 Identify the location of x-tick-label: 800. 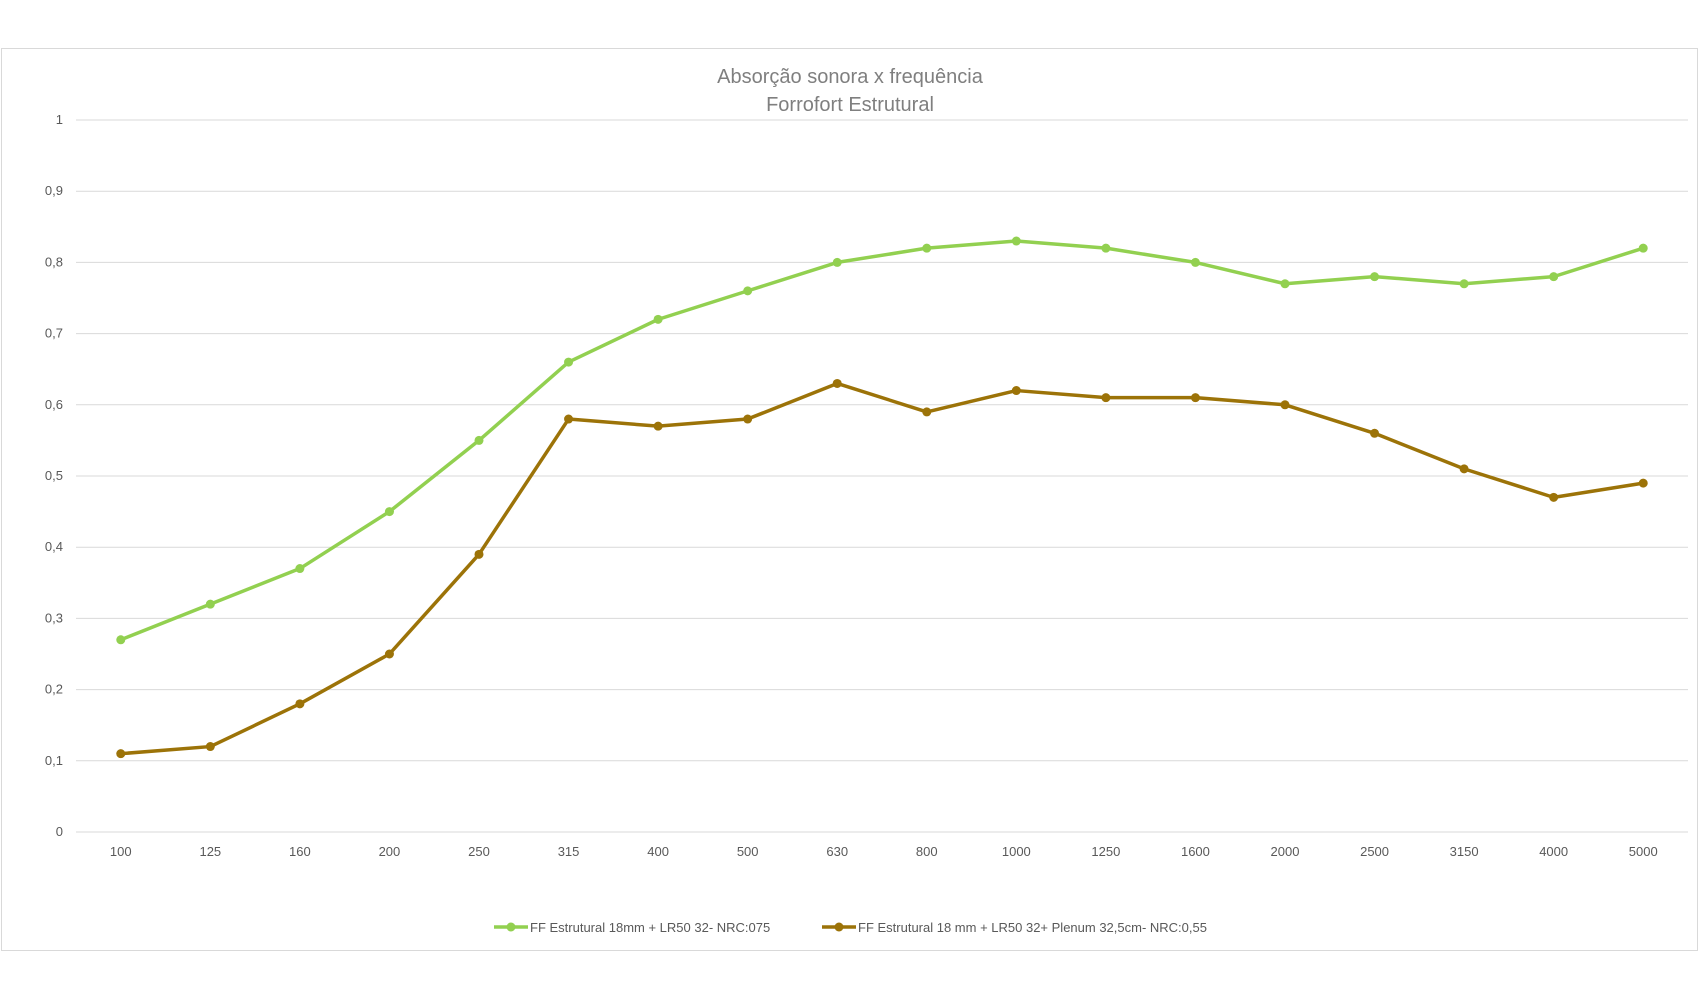
(927, 851).